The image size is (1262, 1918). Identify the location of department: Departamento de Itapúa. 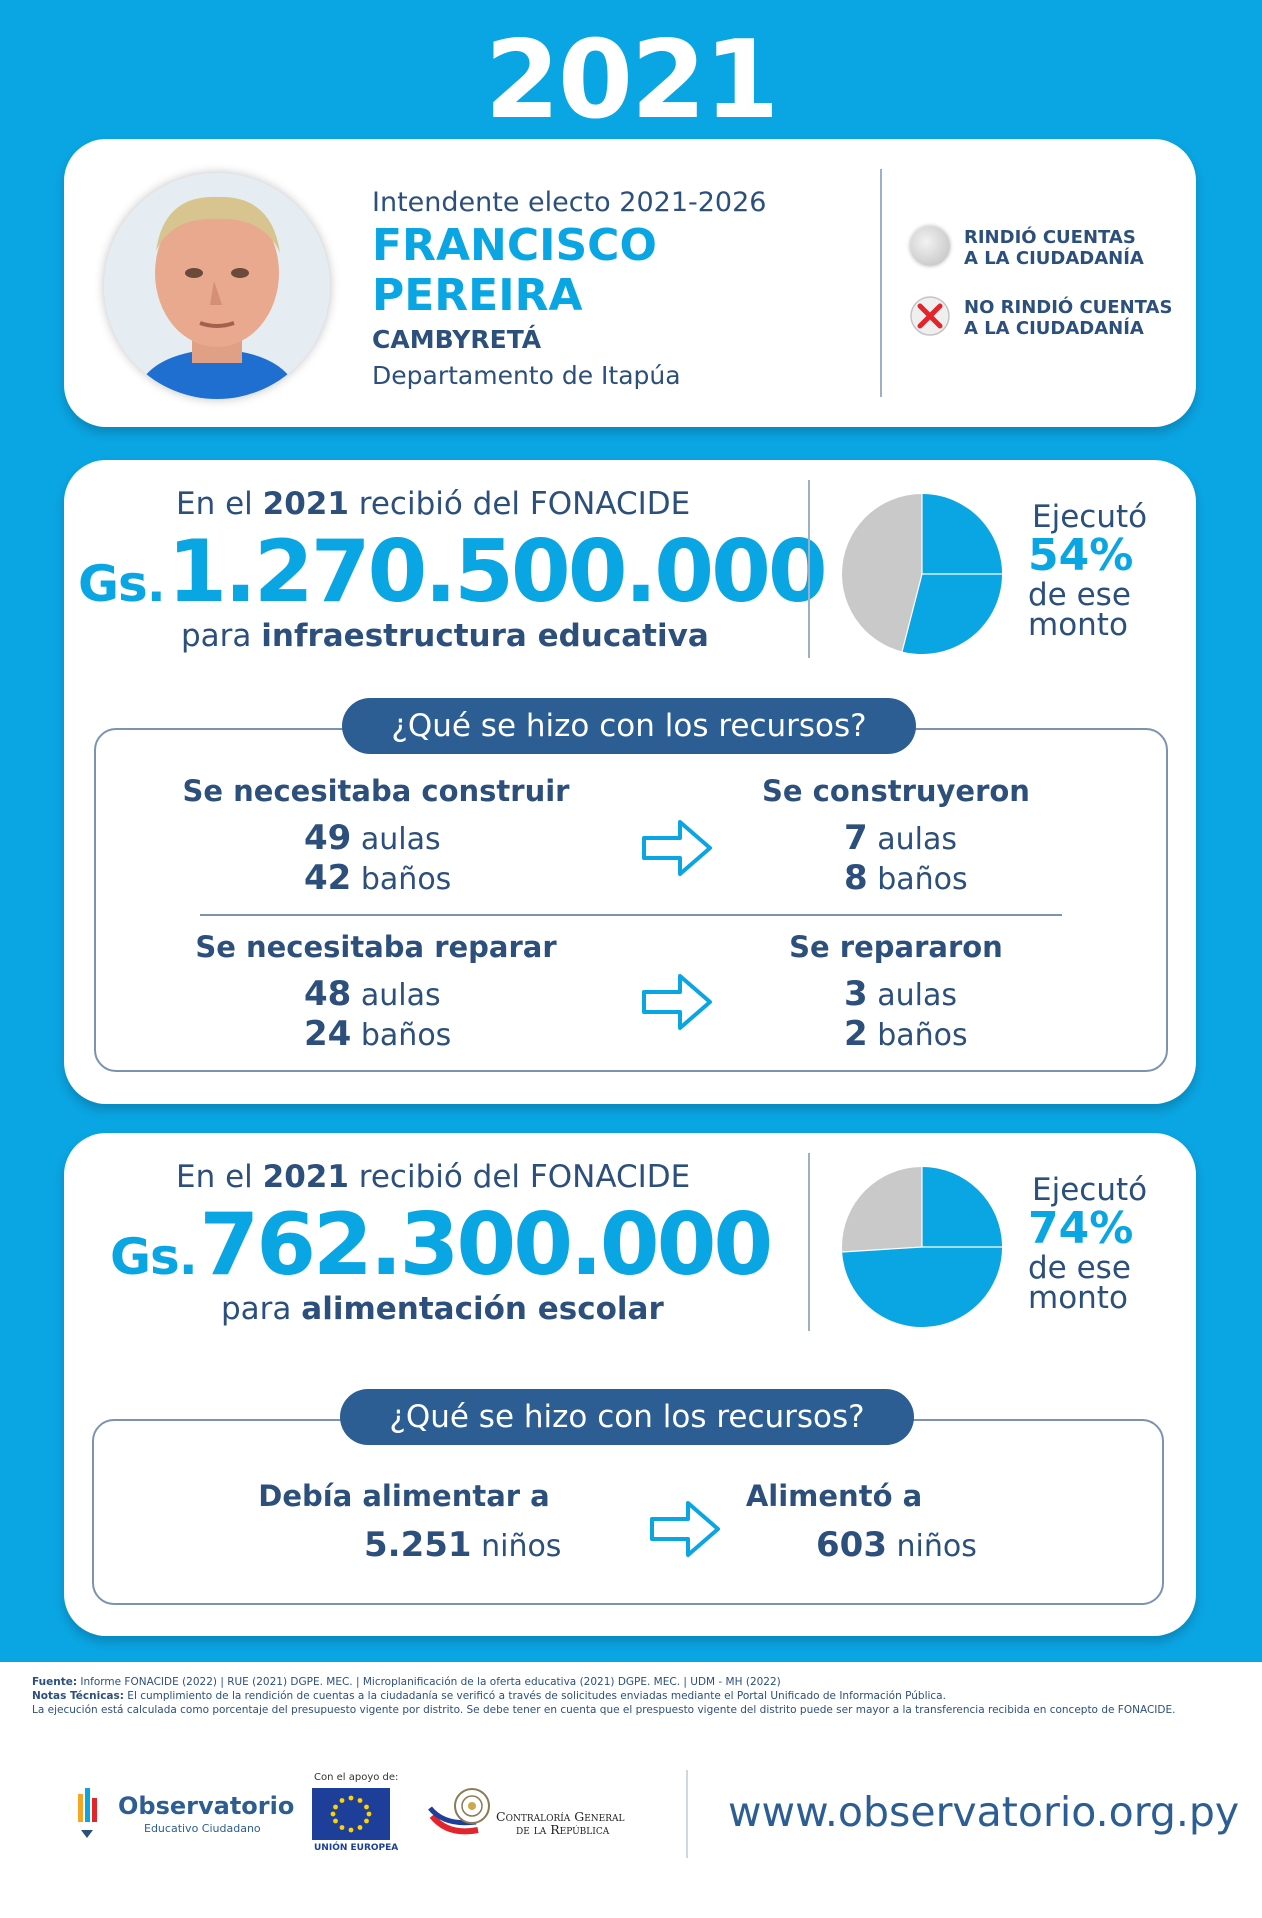
(526, 375).